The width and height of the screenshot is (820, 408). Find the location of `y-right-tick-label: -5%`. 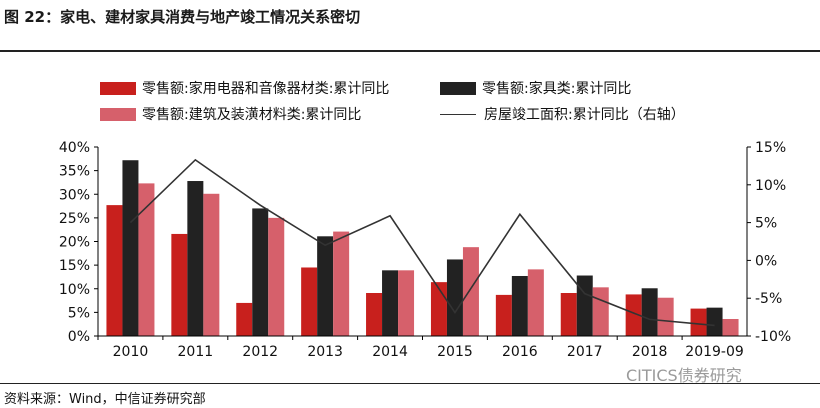

y-right-tick-label: -5% is located at coordinates (768, 299).